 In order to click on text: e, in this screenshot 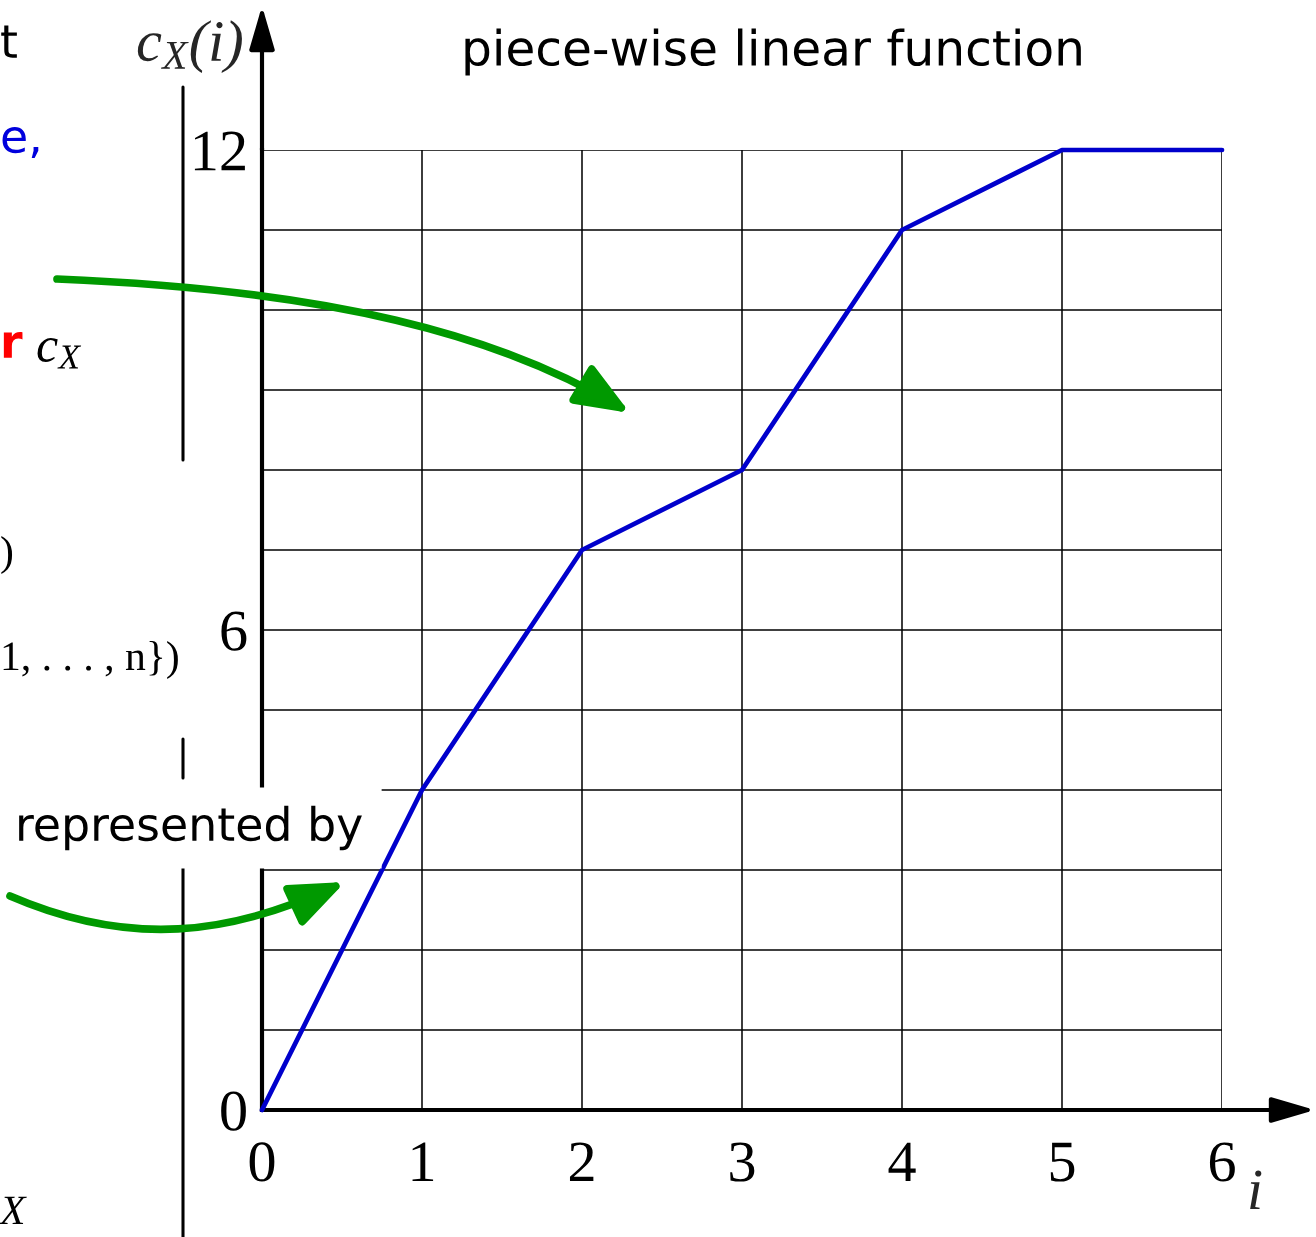, I will do `click(20, 142)`.